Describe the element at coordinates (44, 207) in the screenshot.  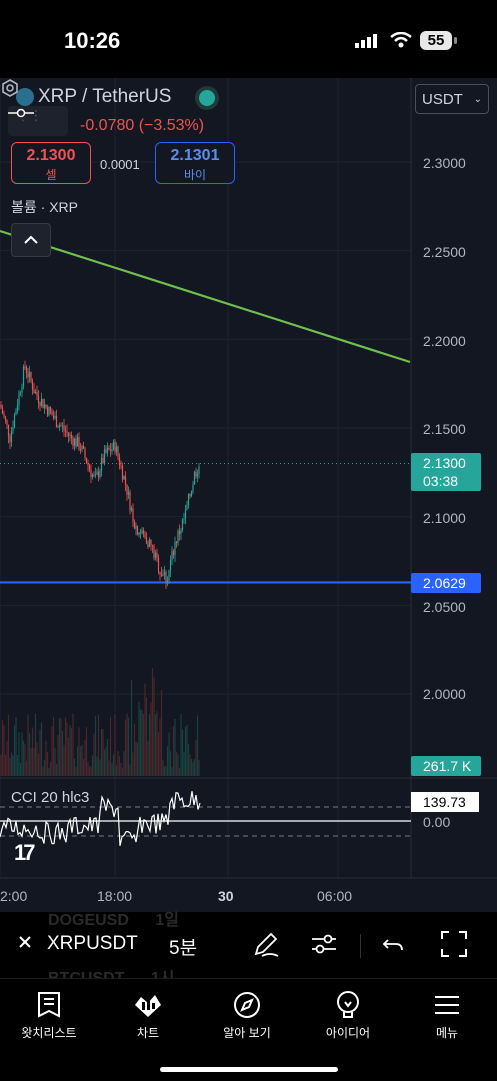
I see `volume-indicator-label: 볼륨 · XRP` at that location.